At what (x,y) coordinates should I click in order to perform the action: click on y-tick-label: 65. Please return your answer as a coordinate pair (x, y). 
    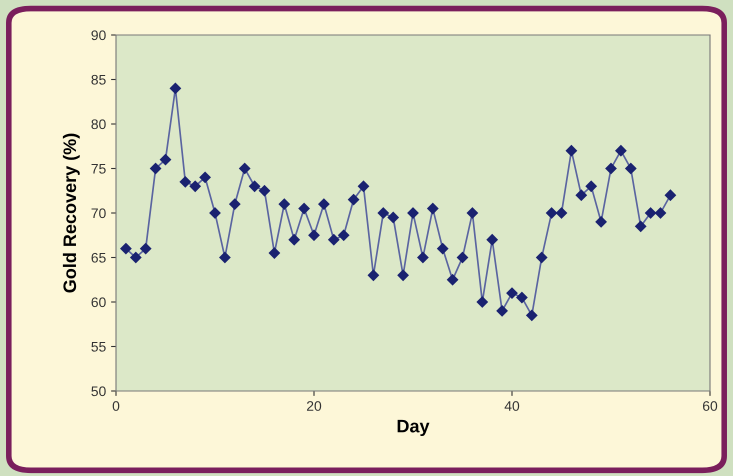
    Looking at the image, I should click on (99, 257).